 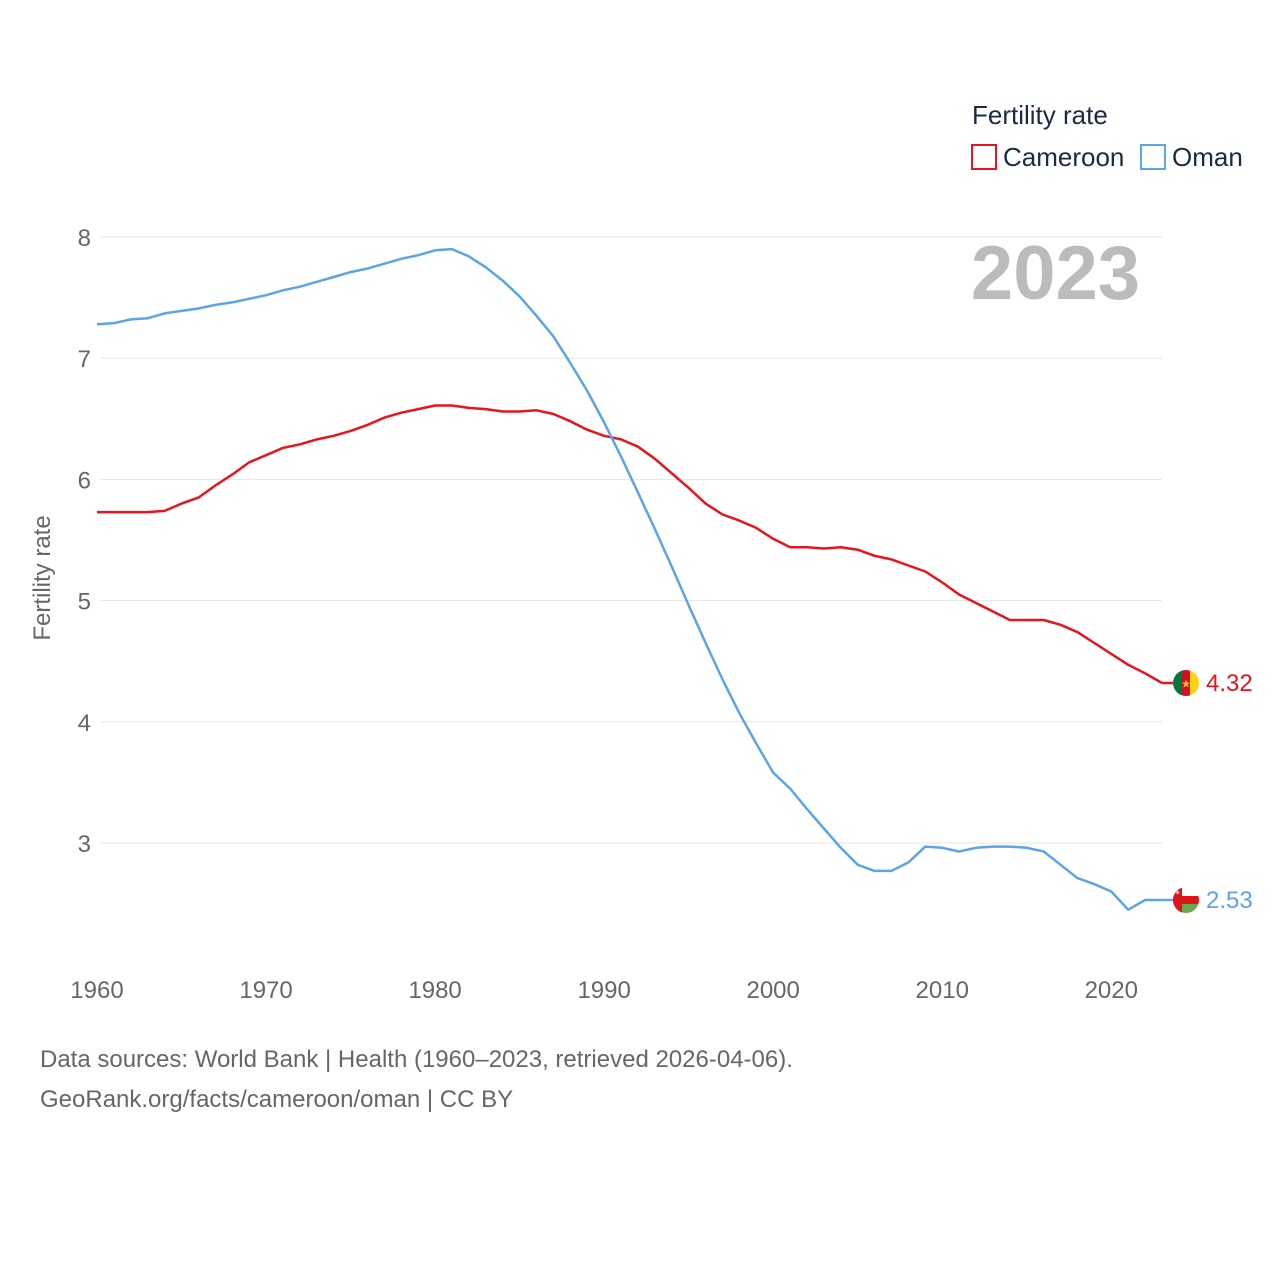 I want to click on legend-title: Fertility rate, so click(x=1040, y=115).